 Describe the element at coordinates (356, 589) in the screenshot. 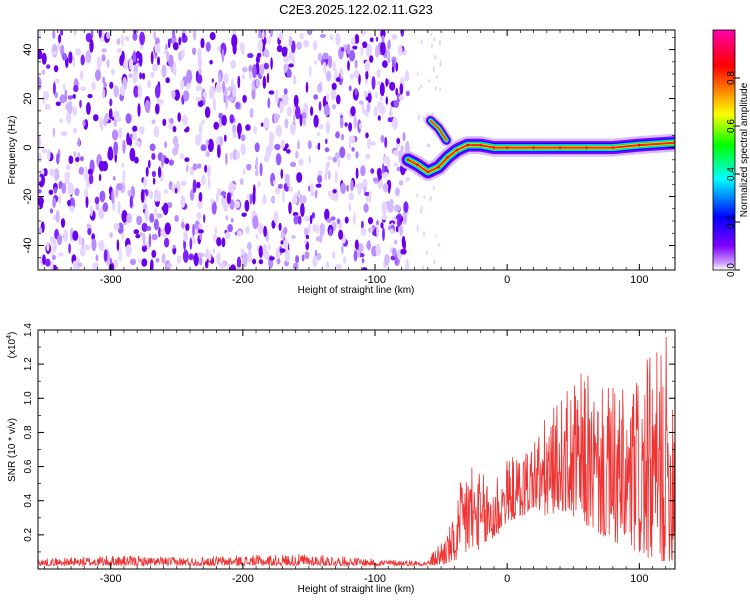

I see `snr-x-label: Height of straight line (km)` at that location.